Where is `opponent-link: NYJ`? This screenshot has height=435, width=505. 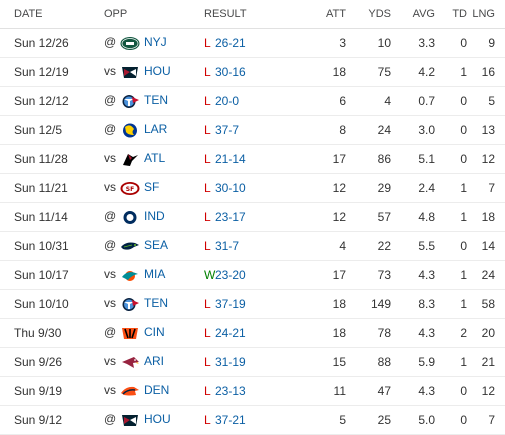
opponent-link: NYJ is located at coordinates (155, 42).